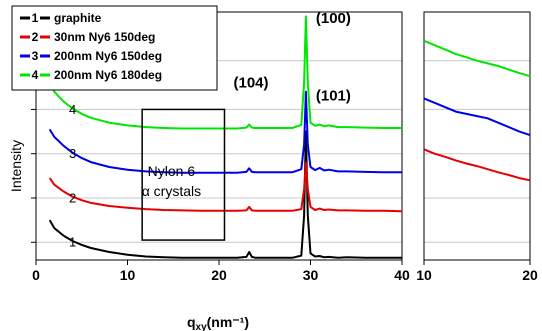  What do you see at coordinates (104, 37) in the screenshot?
I see `legend-label: 30nm Ny6 150deg` at bounding box center [104, 37].